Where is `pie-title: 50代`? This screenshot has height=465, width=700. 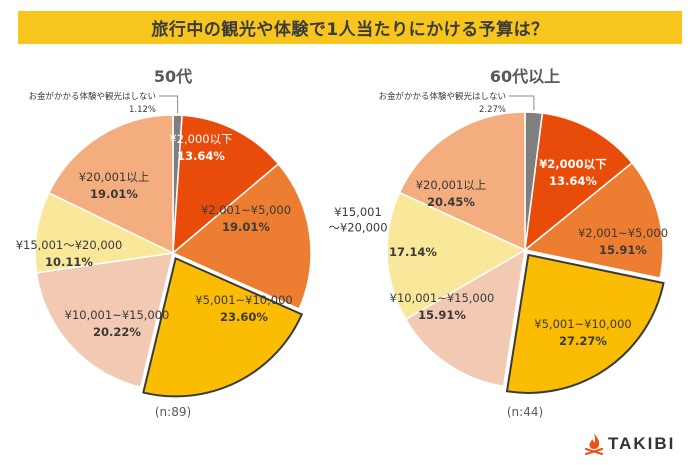
pie-title: 50代 is located at coordinates (173, 76).